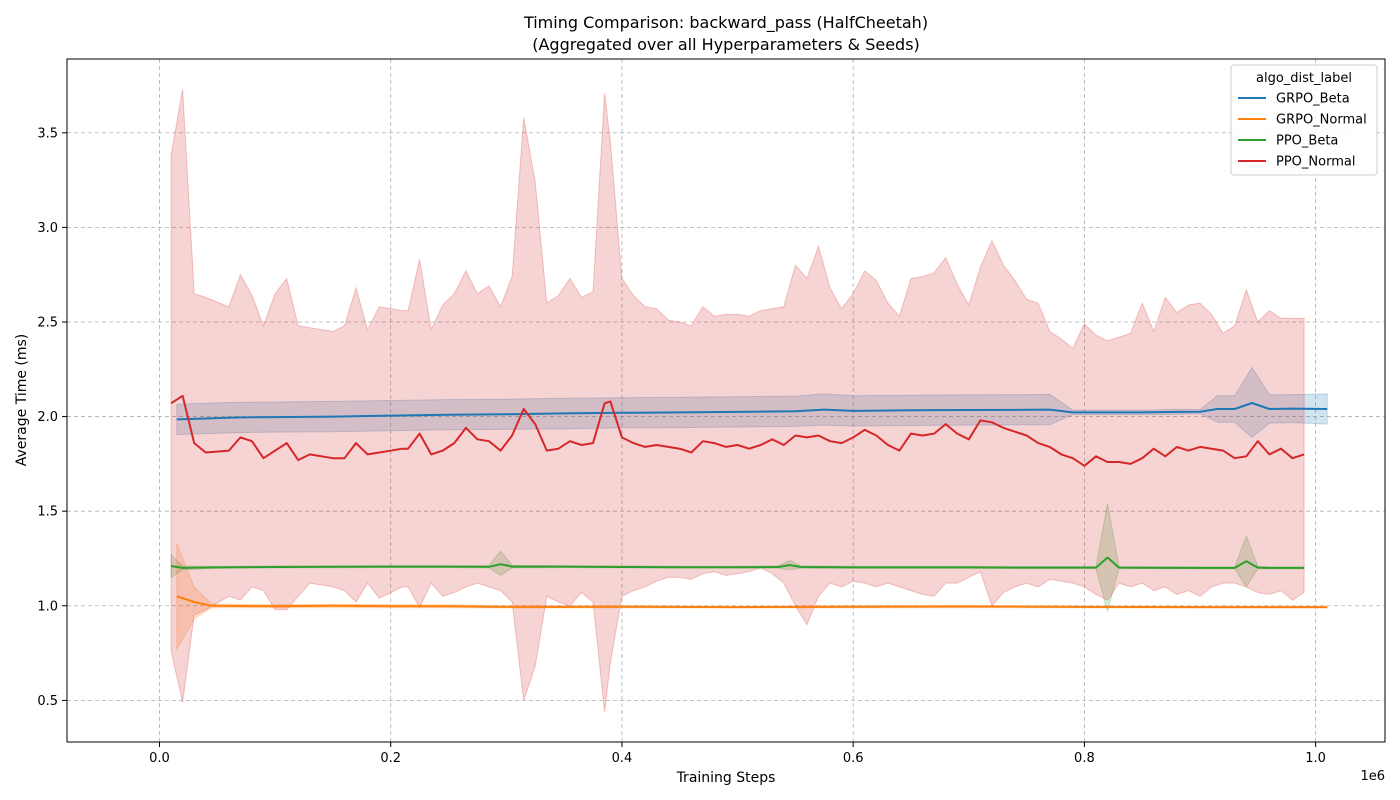 The width and height of the screenshot is (1400, 800). Describe the element at coordinates (622, 758) in the screenshot. I see `x-tick-label: 0.4` at that location.